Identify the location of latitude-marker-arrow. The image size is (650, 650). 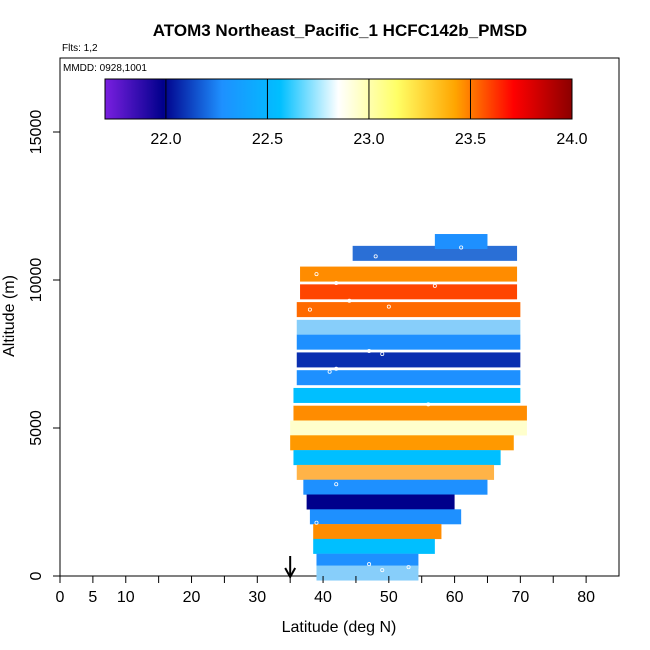
(290, 568).